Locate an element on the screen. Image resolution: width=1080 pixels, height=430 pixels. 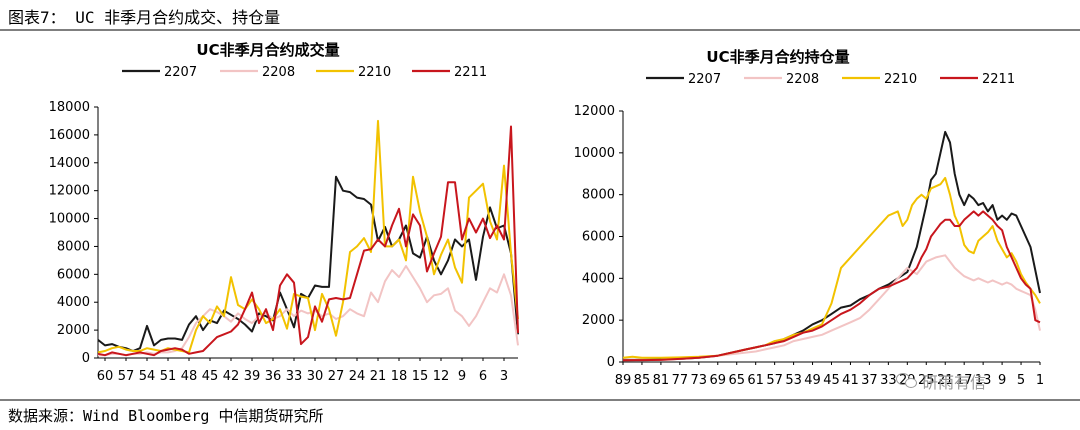
x-tick-label: 49 is located at coordinates (812, 380).